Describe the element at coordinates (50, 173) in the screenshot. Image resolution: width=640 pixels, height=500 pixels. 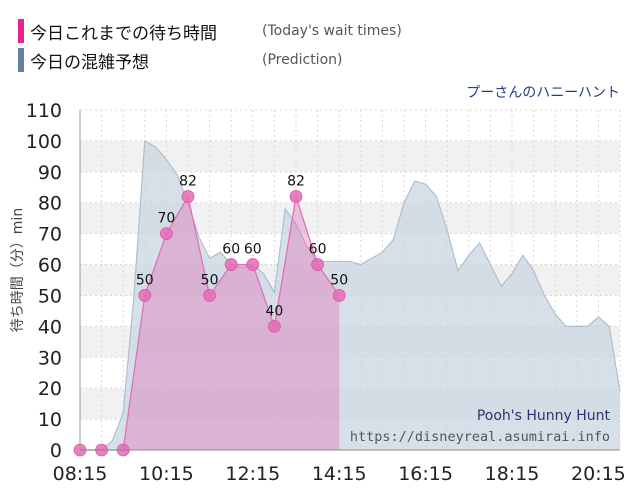
I see `y-tick-label: 90` at that location.